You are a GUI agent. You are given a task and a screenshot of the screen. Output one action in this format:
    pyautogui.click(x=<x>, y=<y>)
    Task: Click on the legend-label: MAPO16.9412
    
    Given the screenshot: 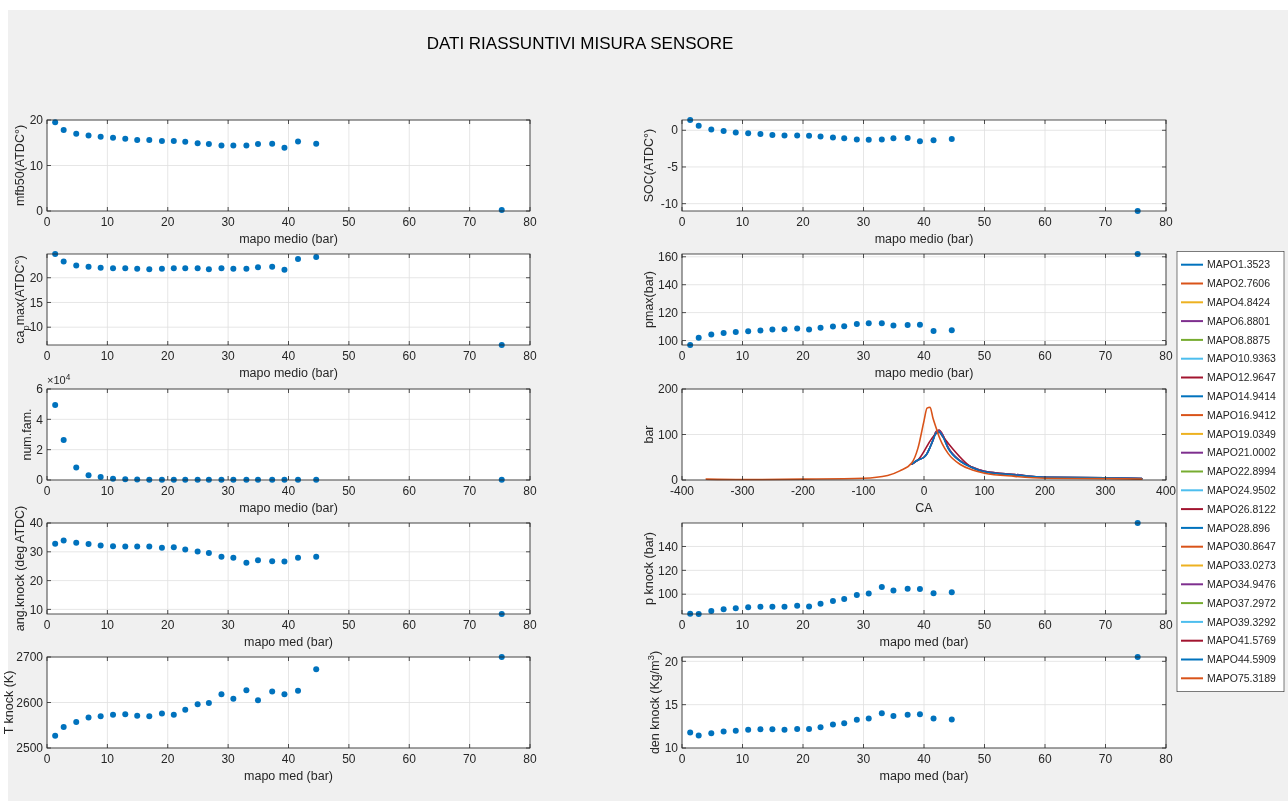 What is the action you would take?
    pyautogui.click(x=1242, y=414)
    